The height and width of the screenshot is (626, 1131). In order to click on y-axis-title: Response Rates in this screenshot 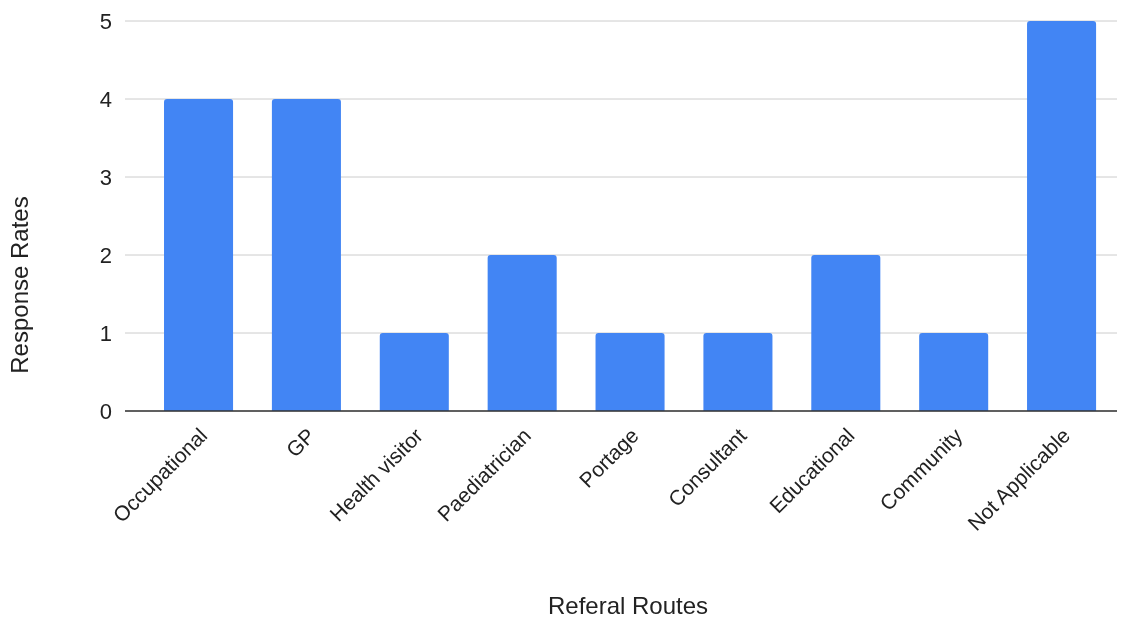, I will do `click(19, 285)`.